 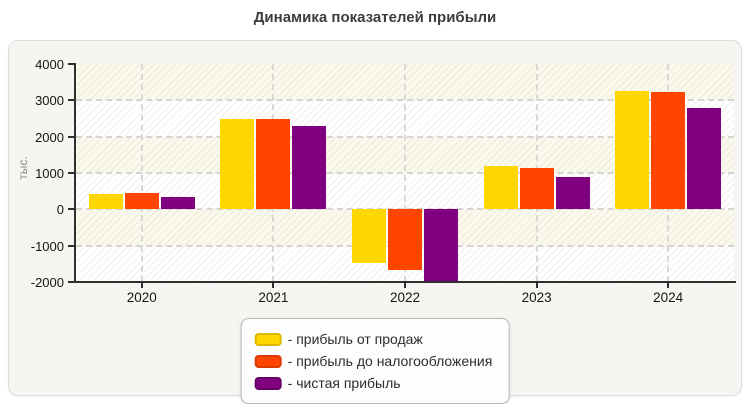 I want to click on bar-2024-series2, so click(x=704, y=158).